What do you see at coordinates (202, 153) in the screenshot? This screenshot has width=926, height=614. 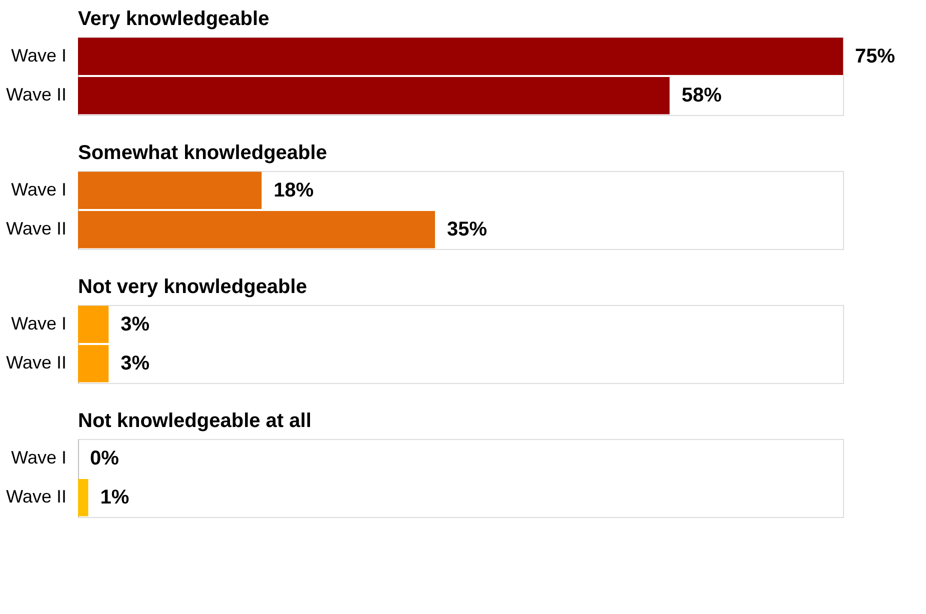 I see `chart-title: Somewhat knowledgeable` at bounding box center [202, 153].